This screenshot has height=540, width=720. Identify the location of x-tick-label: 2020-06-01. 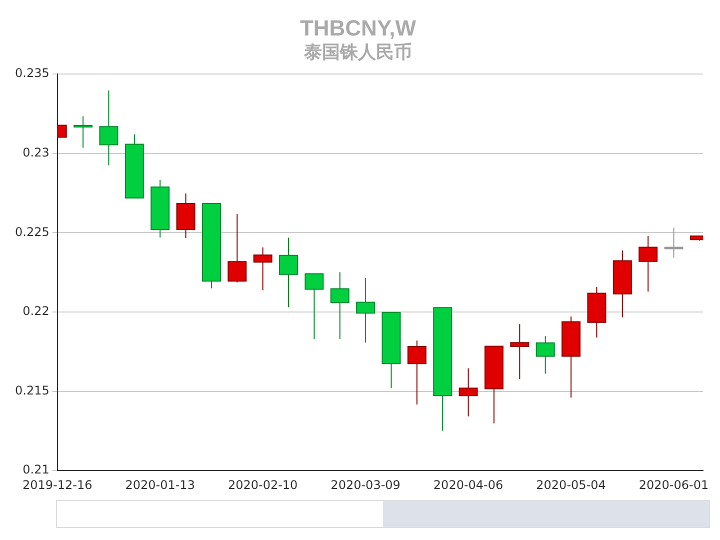
(673, 485).